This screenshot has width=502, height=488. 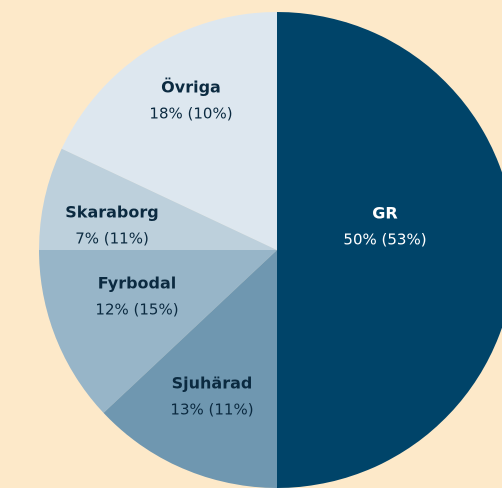 I want to click on slice, so click(x=158, y=199).